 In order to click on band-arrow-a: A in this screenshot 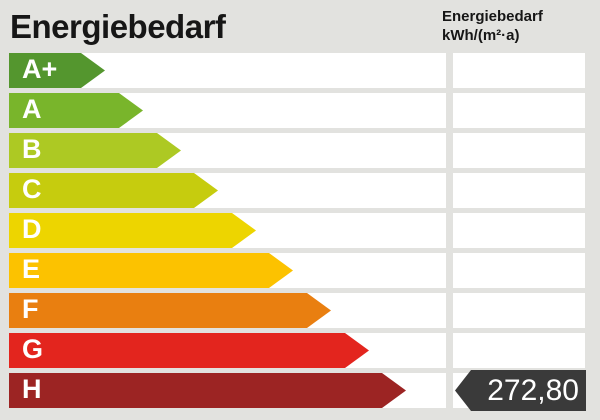, I will do `click(76, 110)`.